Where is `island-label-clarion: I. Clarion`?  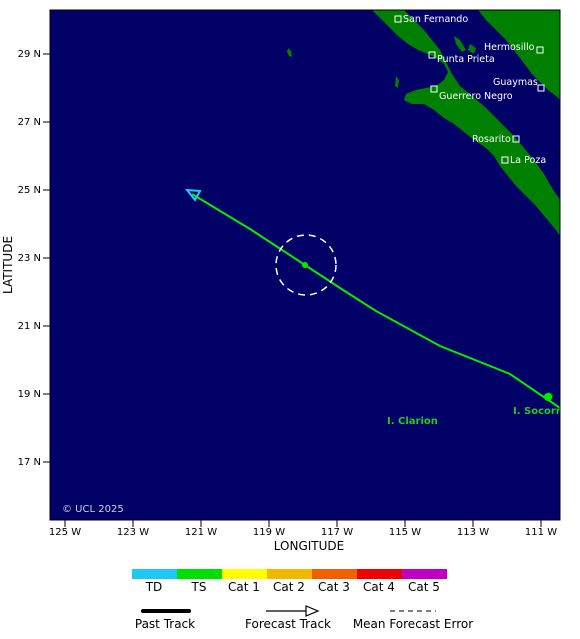 island-label-clarion: I. Clarion is located at coordinates (412, 421).